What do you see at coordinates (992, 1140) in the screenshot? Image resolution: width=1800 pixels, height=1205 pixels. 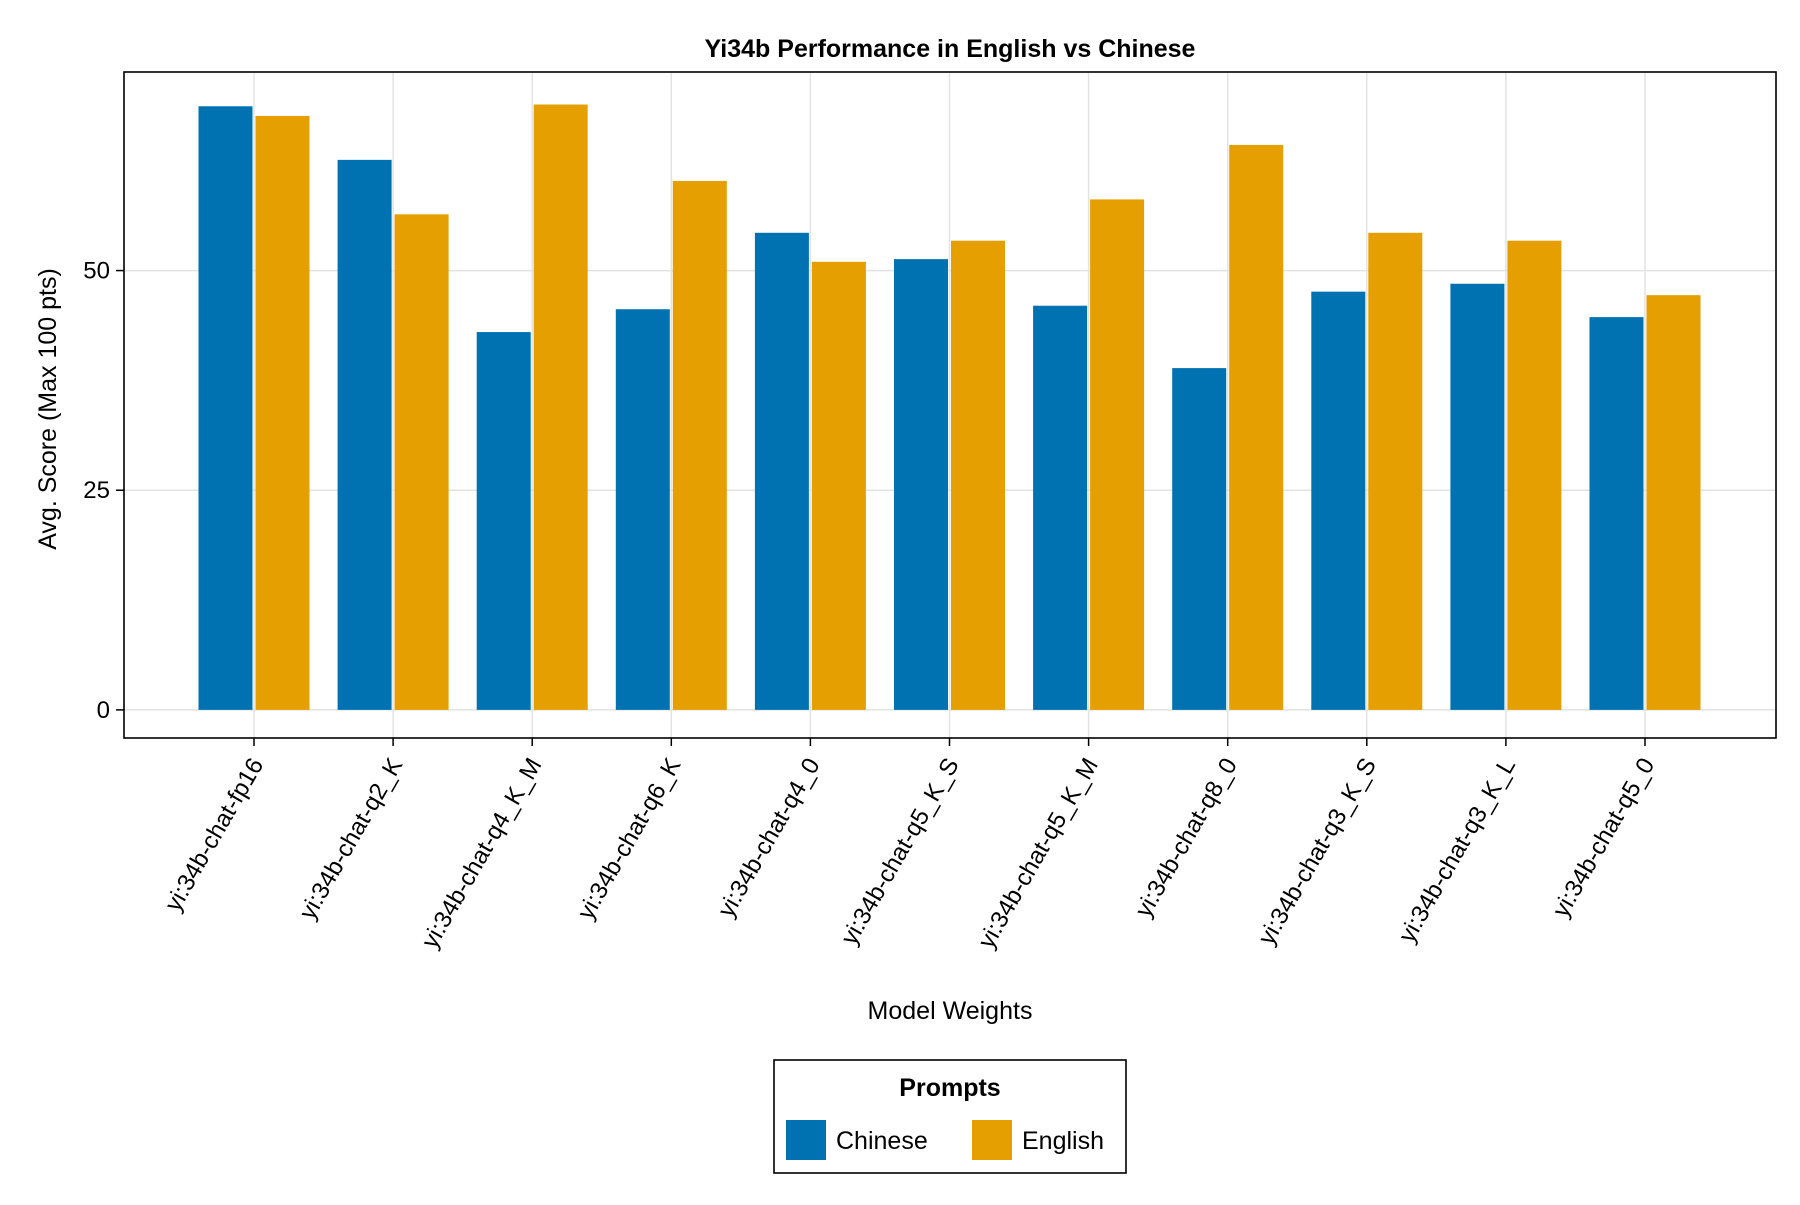 I see `legend-swatch-english` at bounding box center [992, 1140].